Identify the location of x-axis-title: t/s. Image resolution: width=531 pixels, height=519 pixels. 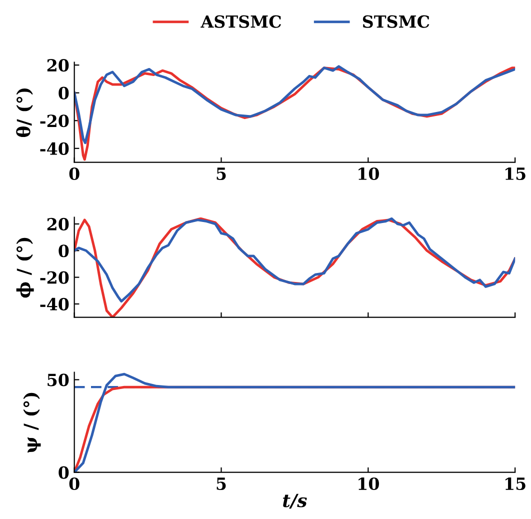
(295, 501).